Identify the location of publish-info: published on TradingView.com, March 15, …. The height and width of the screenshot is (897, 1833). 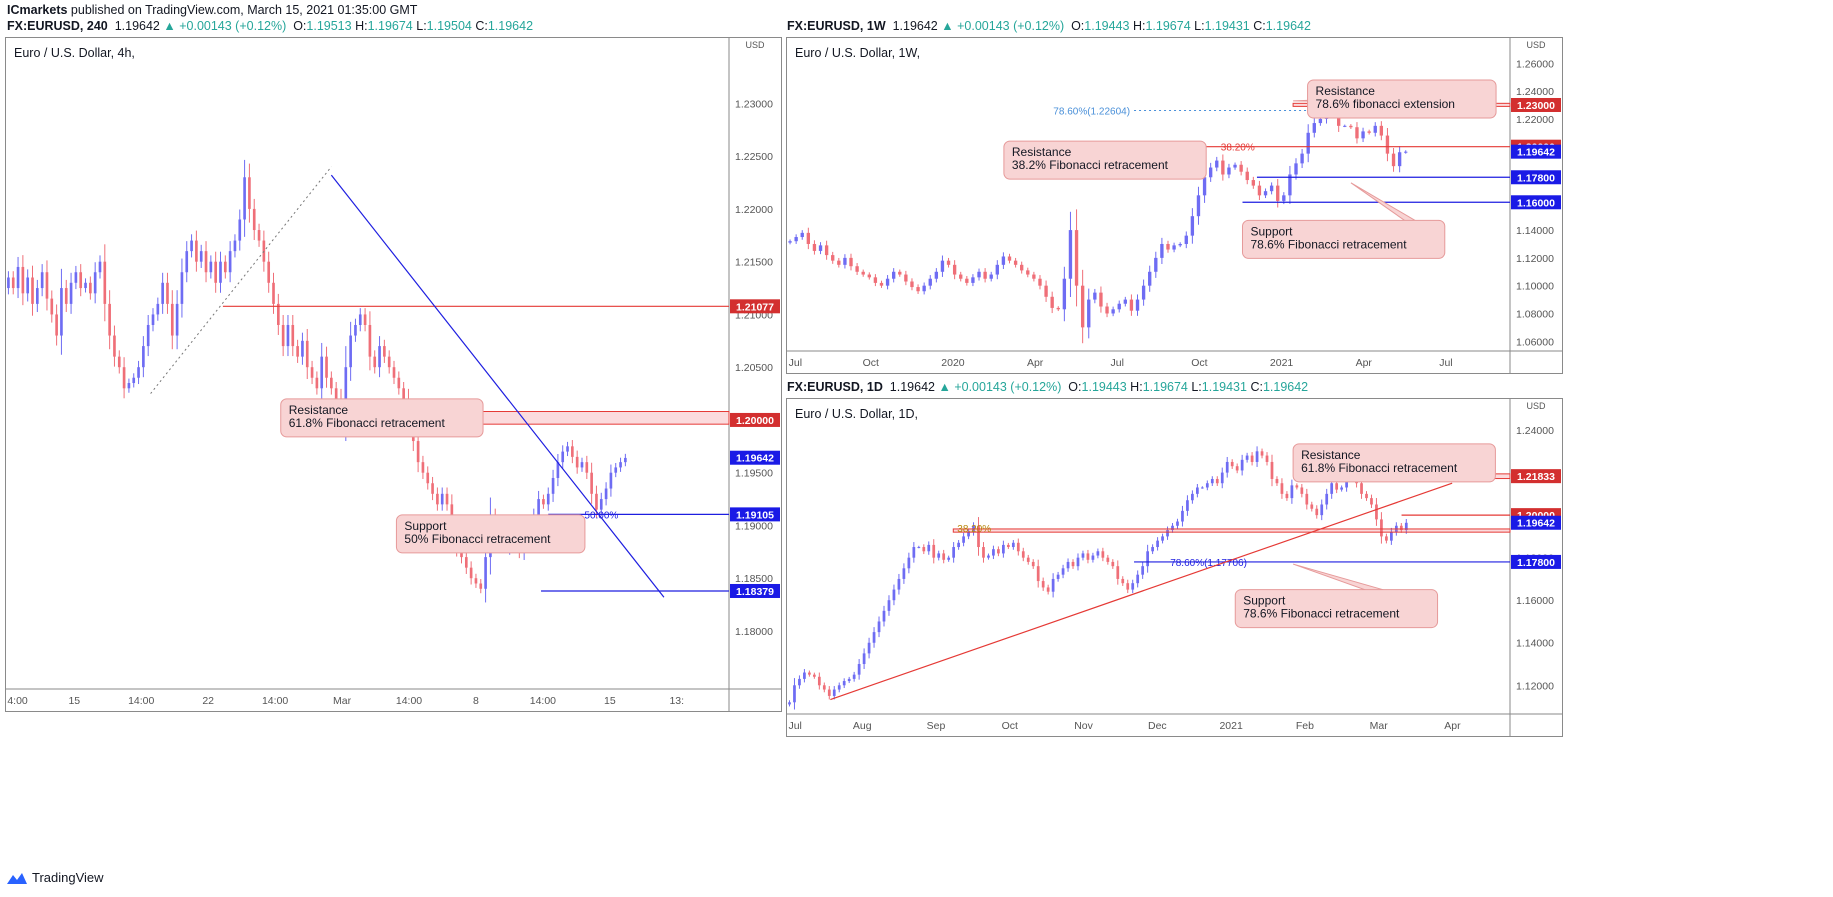
(242, 10).